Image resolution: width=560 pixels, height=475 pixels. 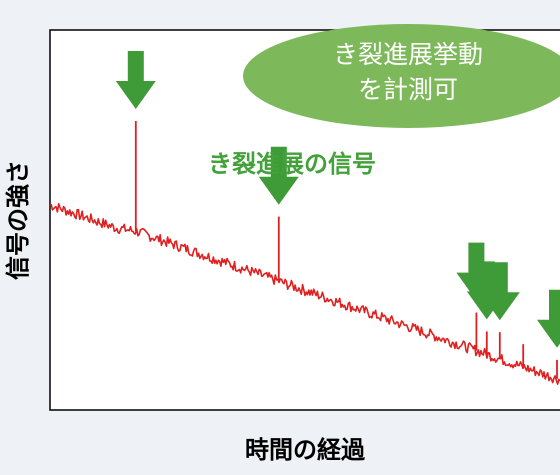 I want to click on arrow-5-icon, so click(x=499, y=291).